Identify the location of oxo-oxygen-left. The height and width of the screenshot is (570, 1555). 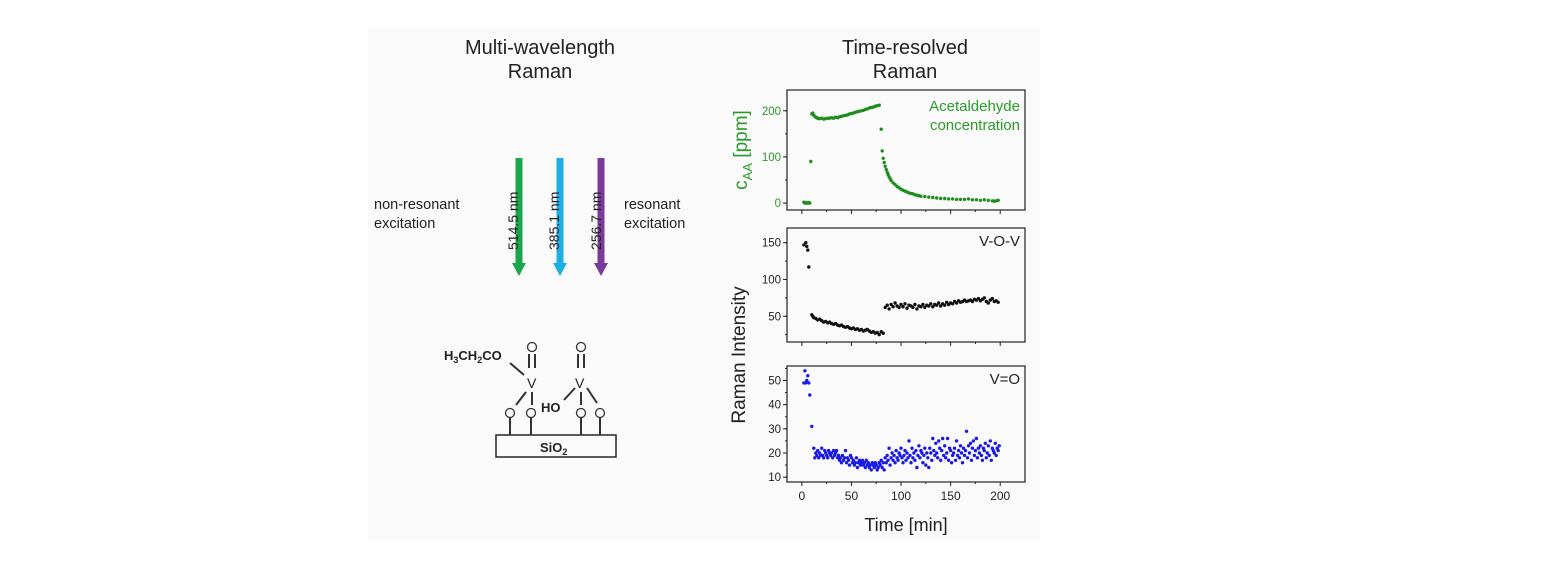
(532, 347).